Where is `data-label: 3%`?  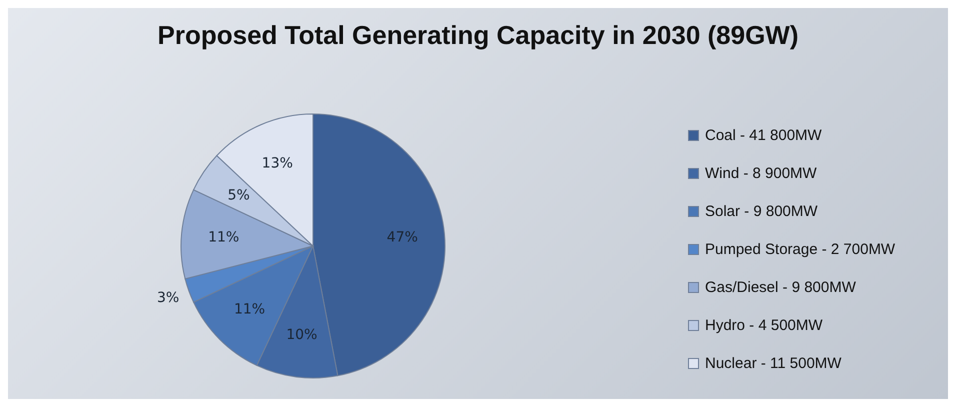
data-label: 3% is located at coordinates (168, 298).